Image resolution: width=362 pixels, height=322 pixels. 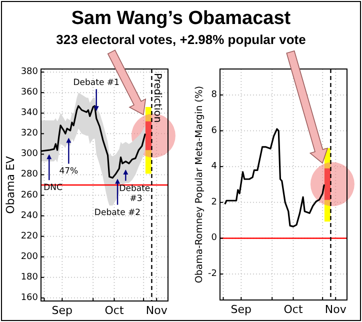 I want to click on y-tick-label: 8, so click(x=214, y=95).